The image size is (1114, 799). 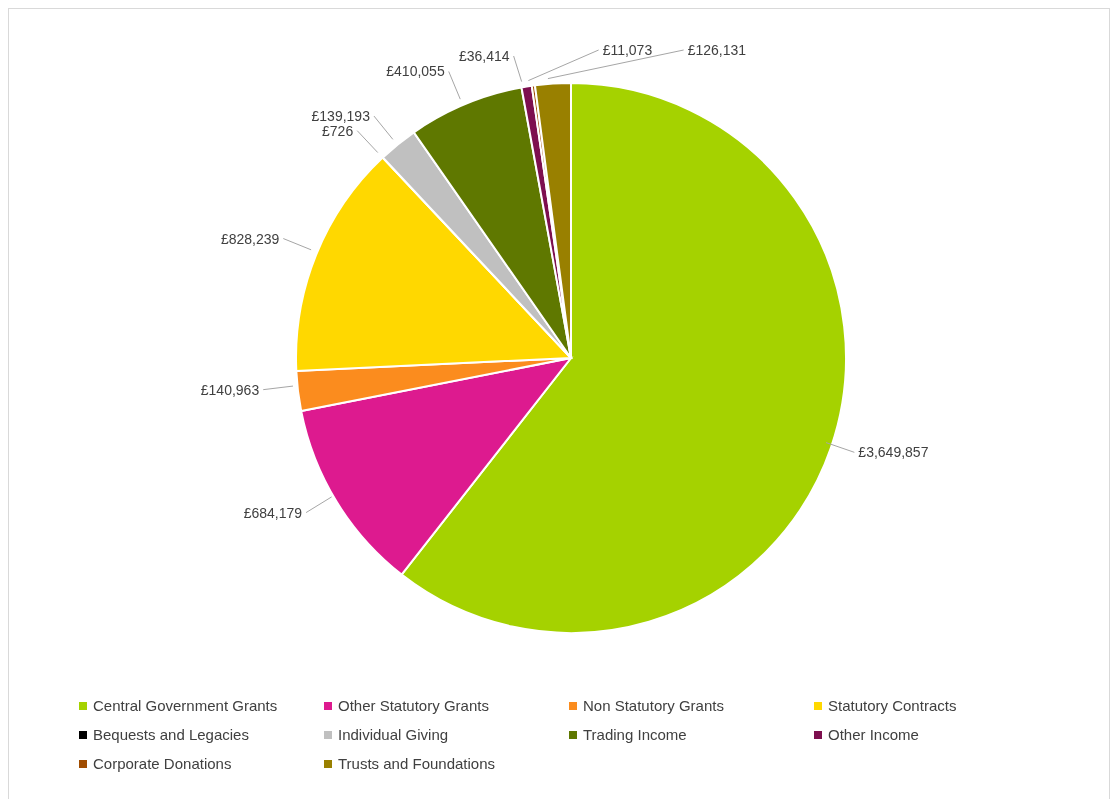 I want to click on data-label: £36,414, so click(x=484, y=56).